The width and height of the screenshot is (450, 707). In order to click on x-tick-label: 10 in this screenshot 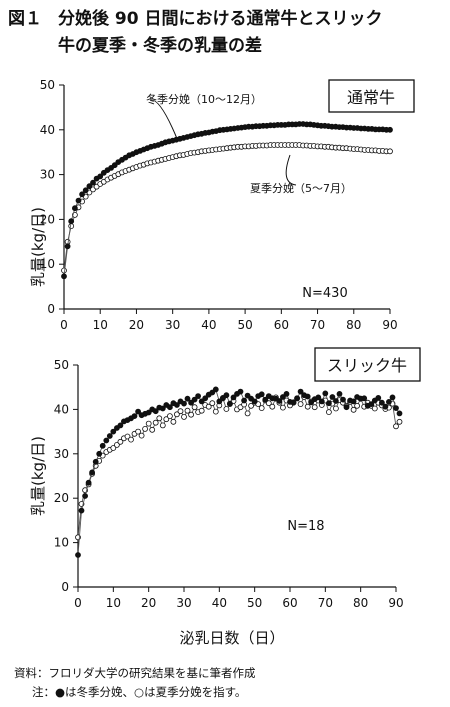, I will do `click(100, 325)`.